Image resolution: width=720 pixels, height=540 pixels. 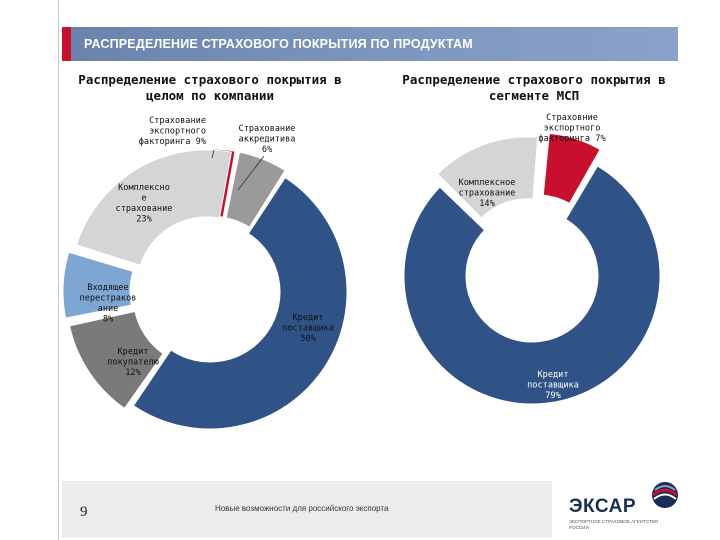 What do you see at coordinates (553, 385) in the screenshot?
I see `label-sme-supplier: Кредит поставщика 79%` at bounding box center [553, 385].